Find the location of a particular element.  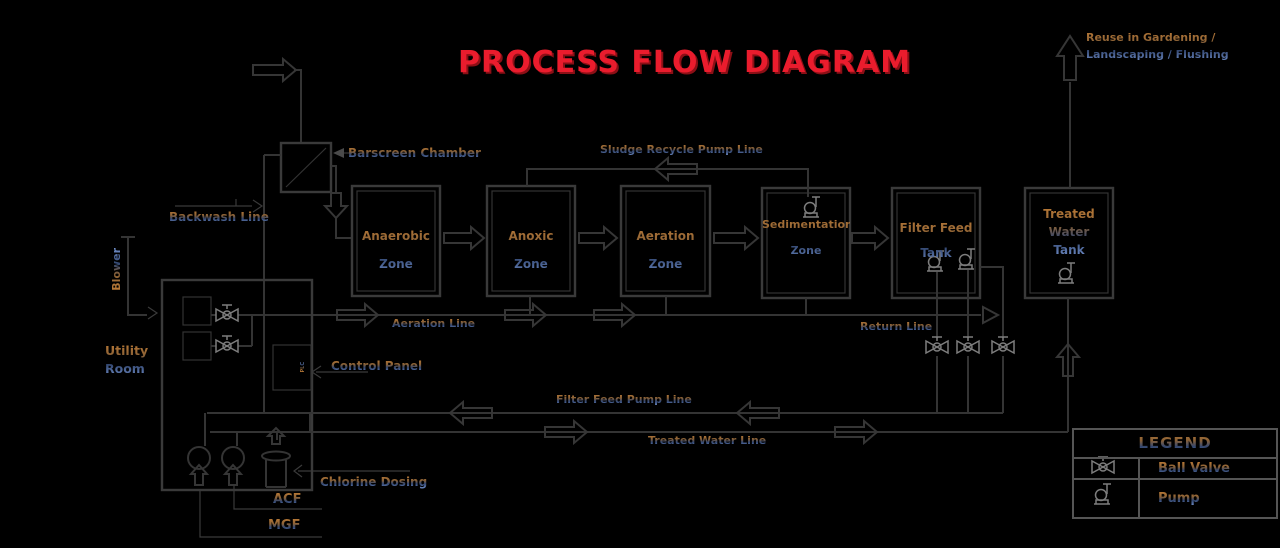

backwash-line-label: Backwash Line is located at coordinates (219, 217).